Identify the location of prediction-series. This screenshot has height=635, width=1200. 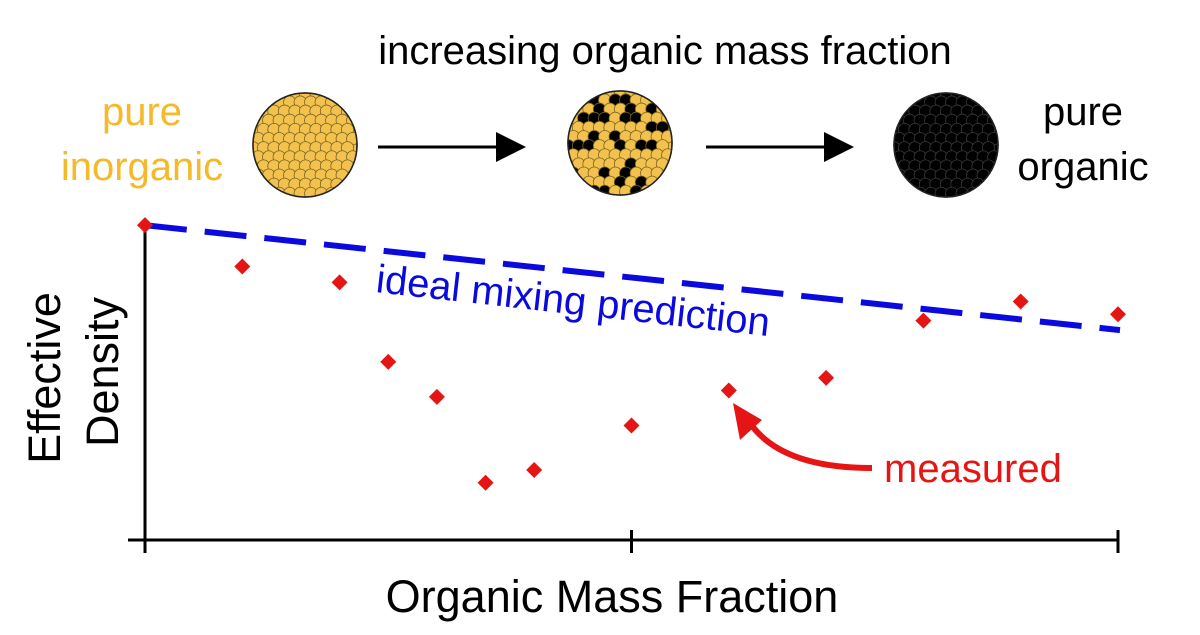
(632, 278).